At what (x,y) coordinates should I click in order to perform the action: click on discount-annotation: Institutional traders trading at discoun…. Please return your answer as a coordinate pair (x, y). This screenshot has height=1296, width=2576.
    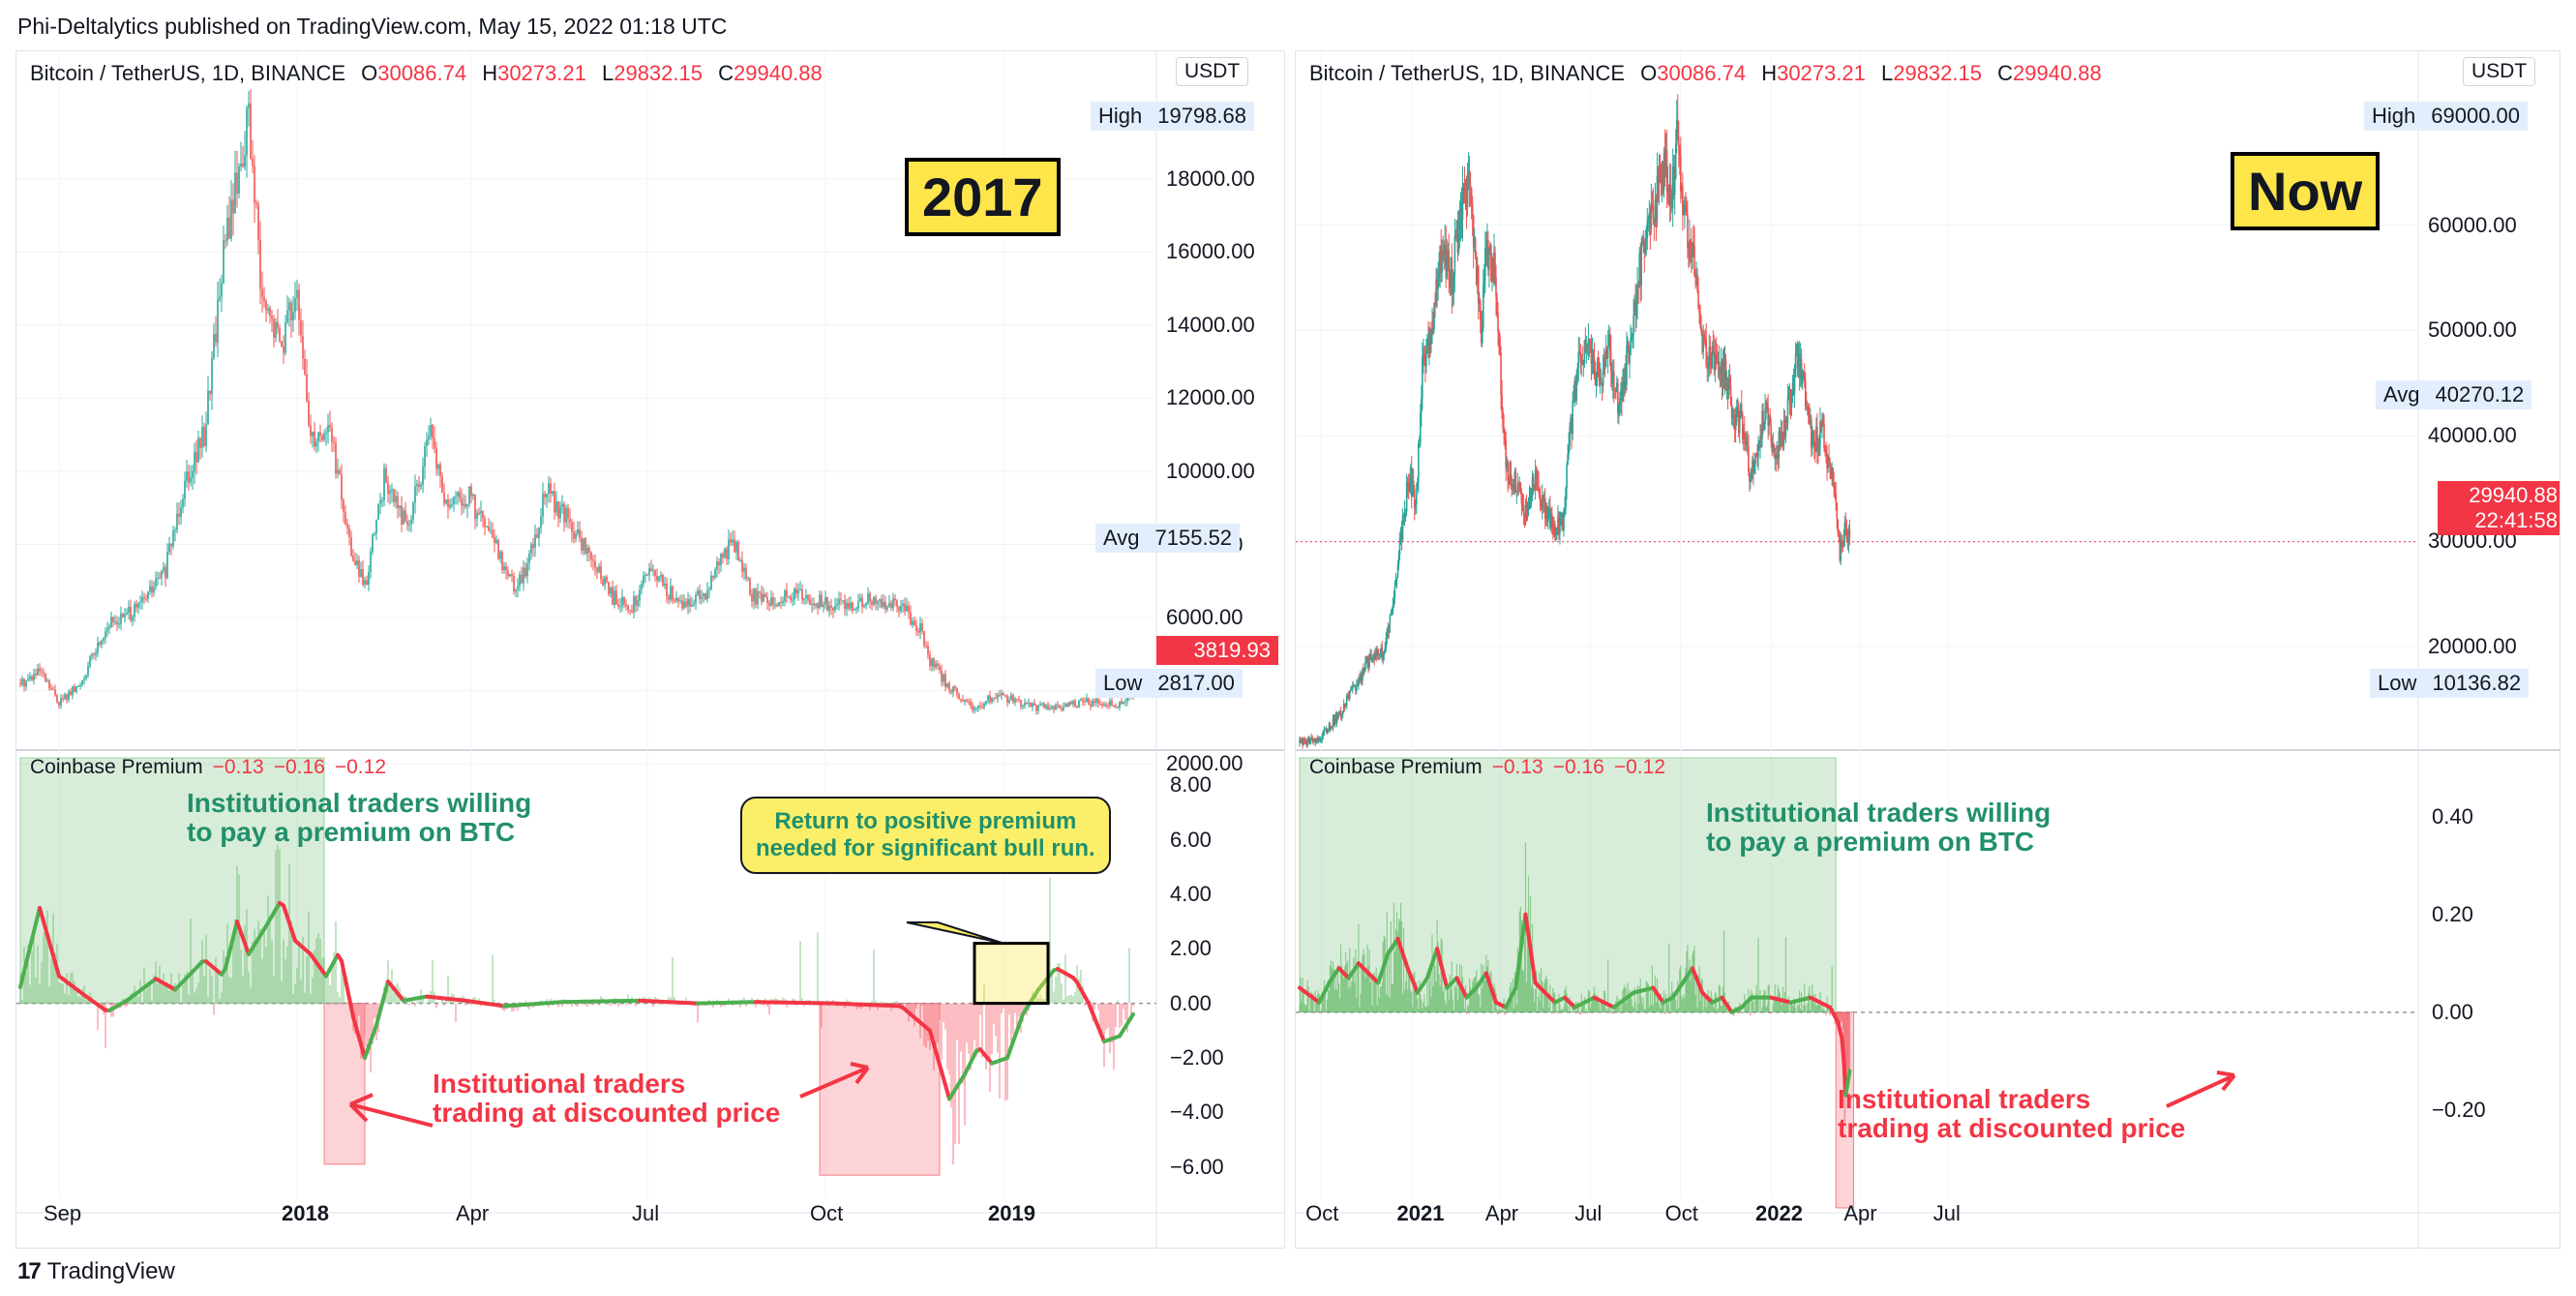
    Looking at the image, I should click on (606, 1099).